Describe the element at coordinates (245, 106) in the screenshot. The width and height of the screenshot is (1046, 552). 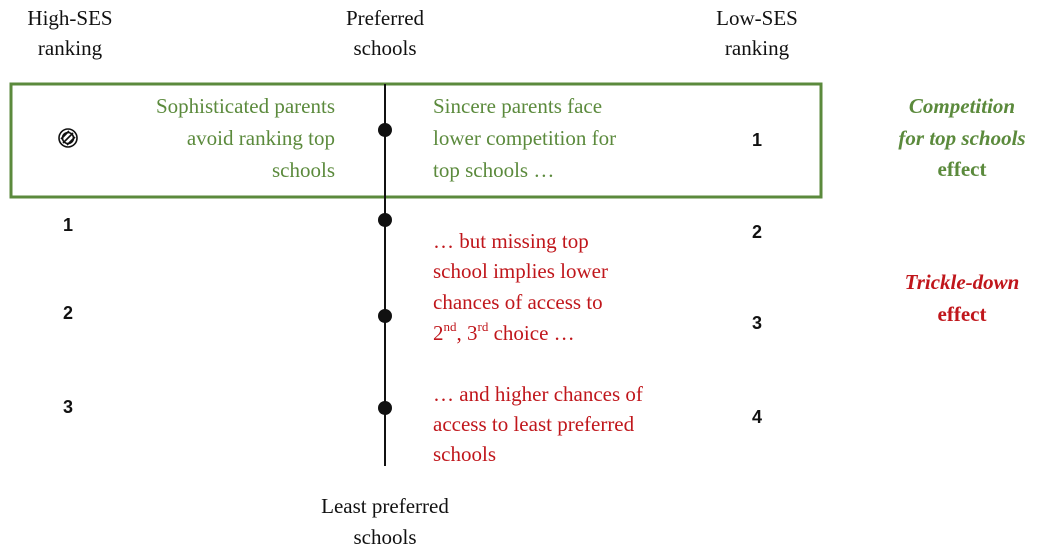
I see `box-left-text: Sophisticated parents` at that location.